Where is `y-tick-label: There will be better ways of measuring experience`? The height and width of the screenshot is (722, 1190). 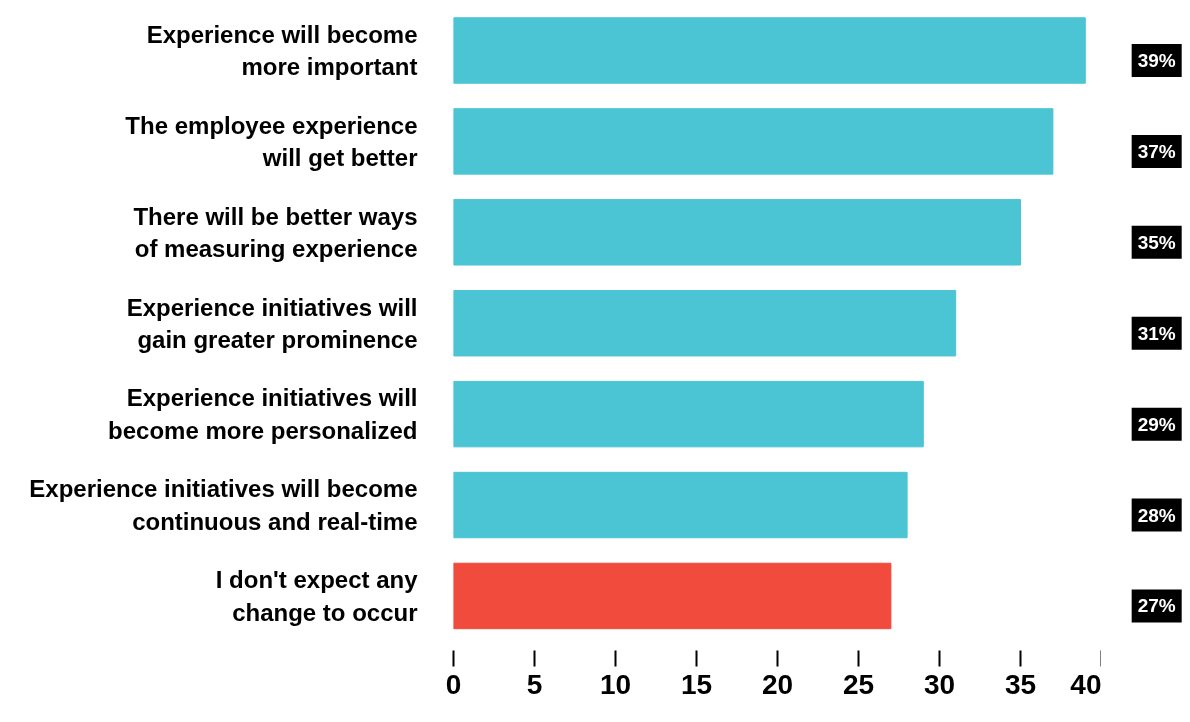 y-tick-label: There will be better ways of measuring experience is located at coordinates (275, 232).